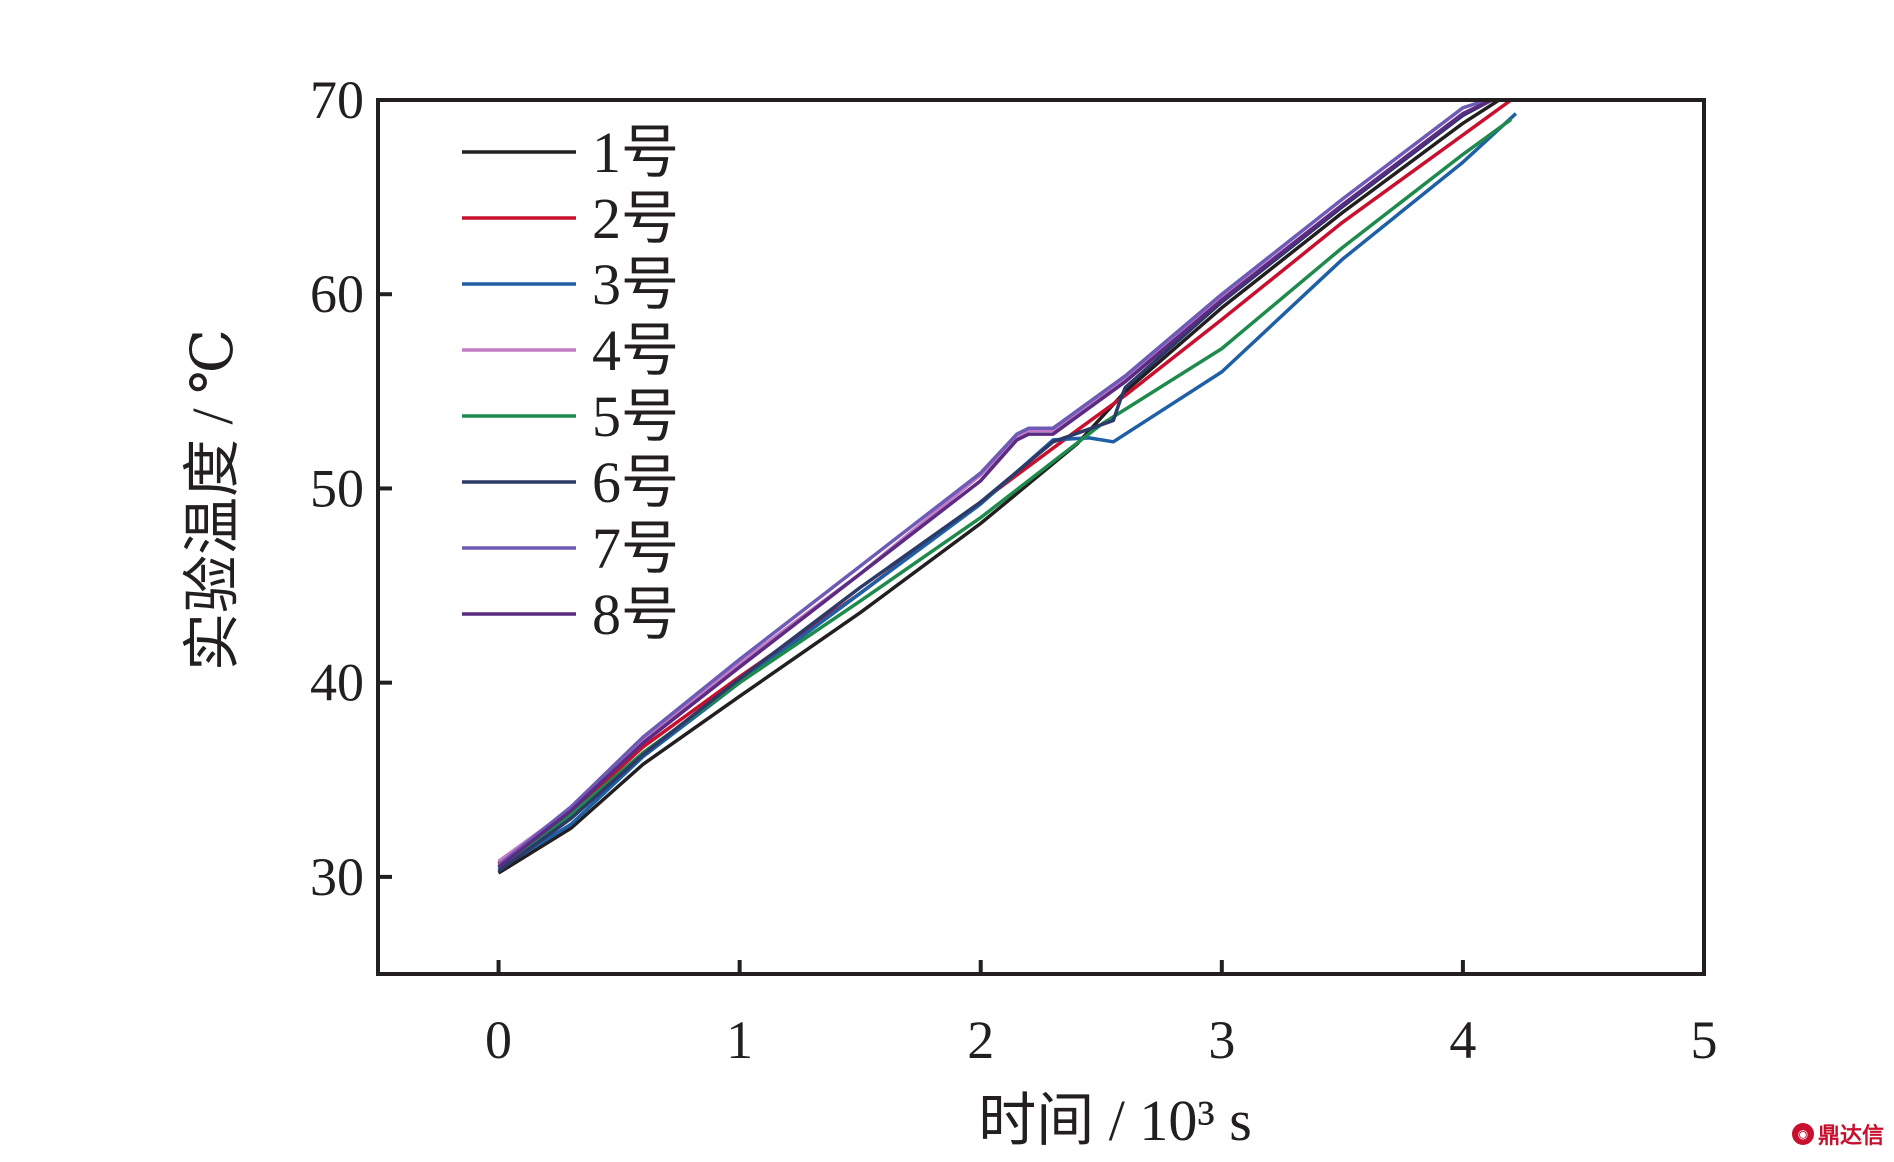  What do you see at coordinates (635, 350) in the screenshot?
I see `legend-label: 4号` at bounding box center [635, 350].